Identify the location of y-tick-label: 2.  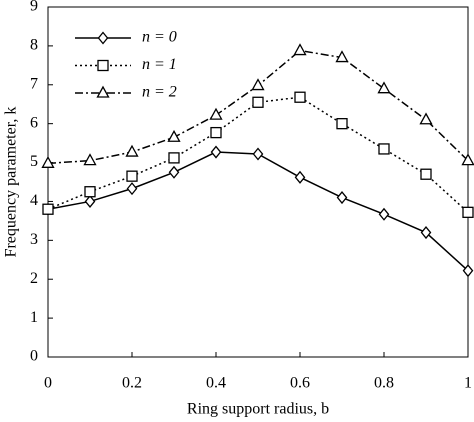
(34, 278).